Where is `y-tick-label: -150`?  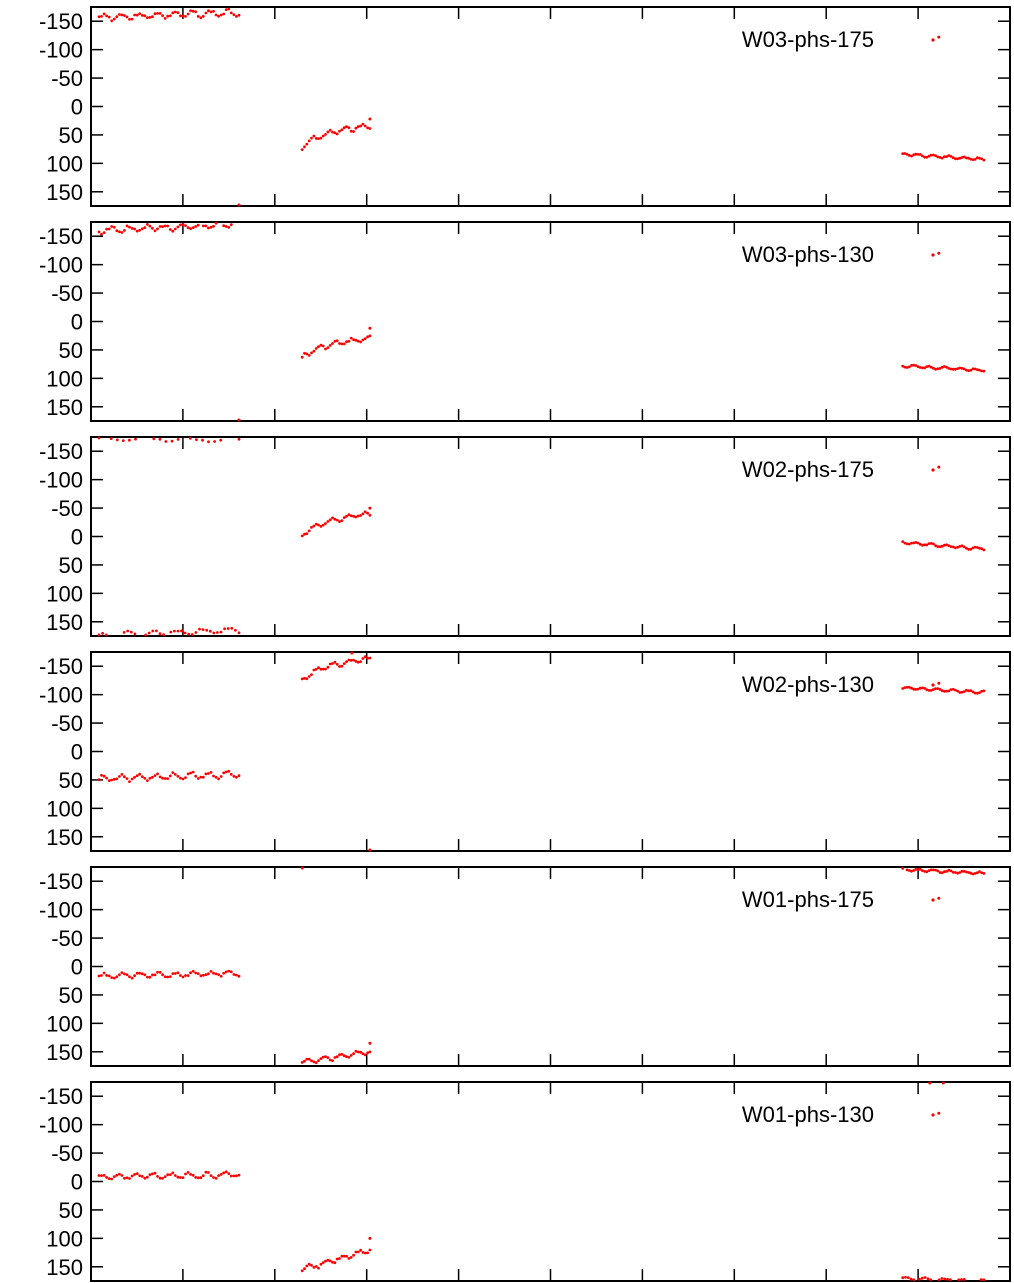 y-tick-label: -150 is located at coordinates (61, 1096).